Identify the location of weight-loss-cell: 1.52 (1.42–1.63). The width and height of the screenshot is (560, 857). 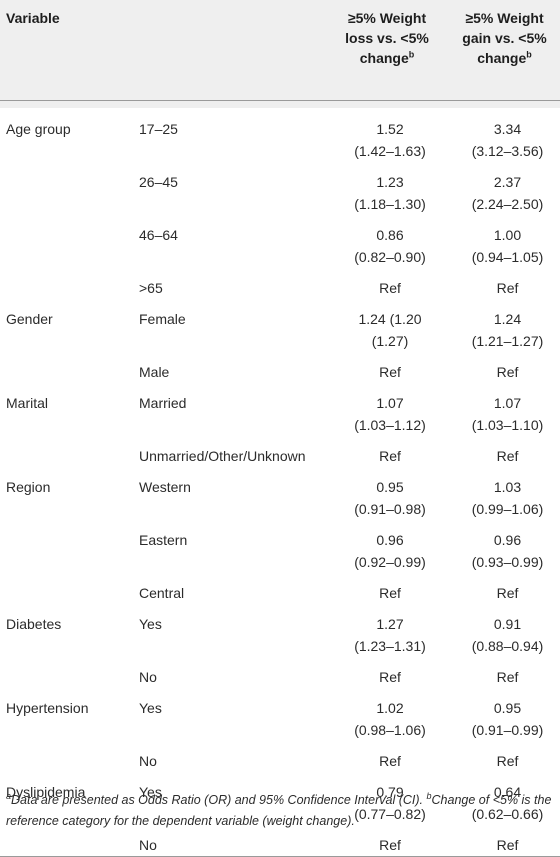
(384, 131).